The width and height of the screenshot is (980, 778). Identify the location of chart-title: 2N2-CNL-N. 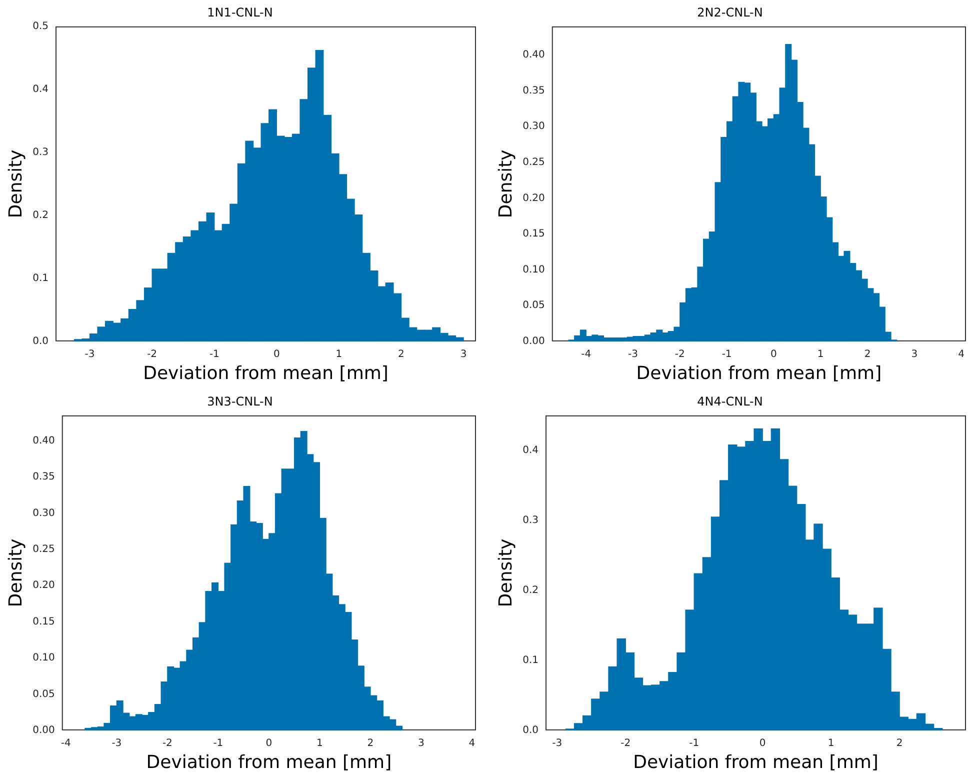
(730, 12).